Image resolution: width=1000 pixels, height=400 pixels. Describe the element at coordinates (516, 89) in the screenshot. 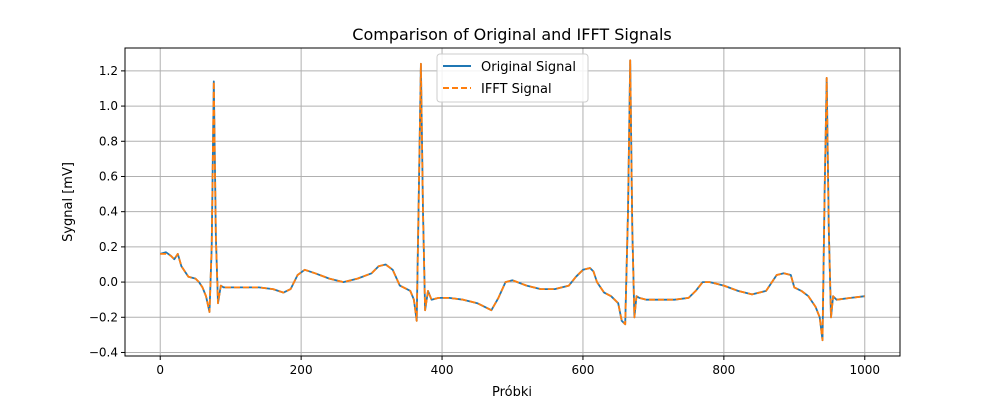

I see `legend-label-ifft: IFFT Signal` at that location.